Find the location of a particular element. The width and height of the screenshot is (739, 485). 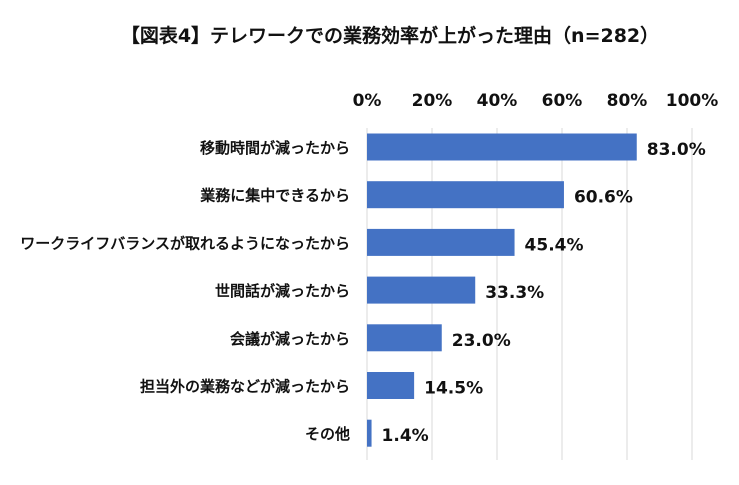

value-label: 1.4% is located at coordinates (405, 436).